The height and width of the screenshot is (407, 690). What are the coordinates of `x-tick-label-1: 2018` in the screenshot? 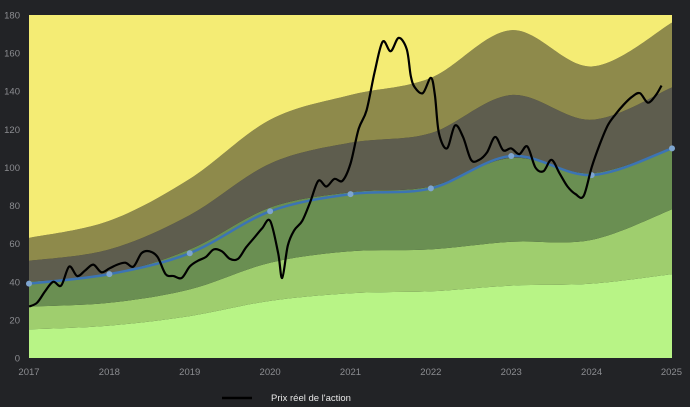 It's located at (109, 372).